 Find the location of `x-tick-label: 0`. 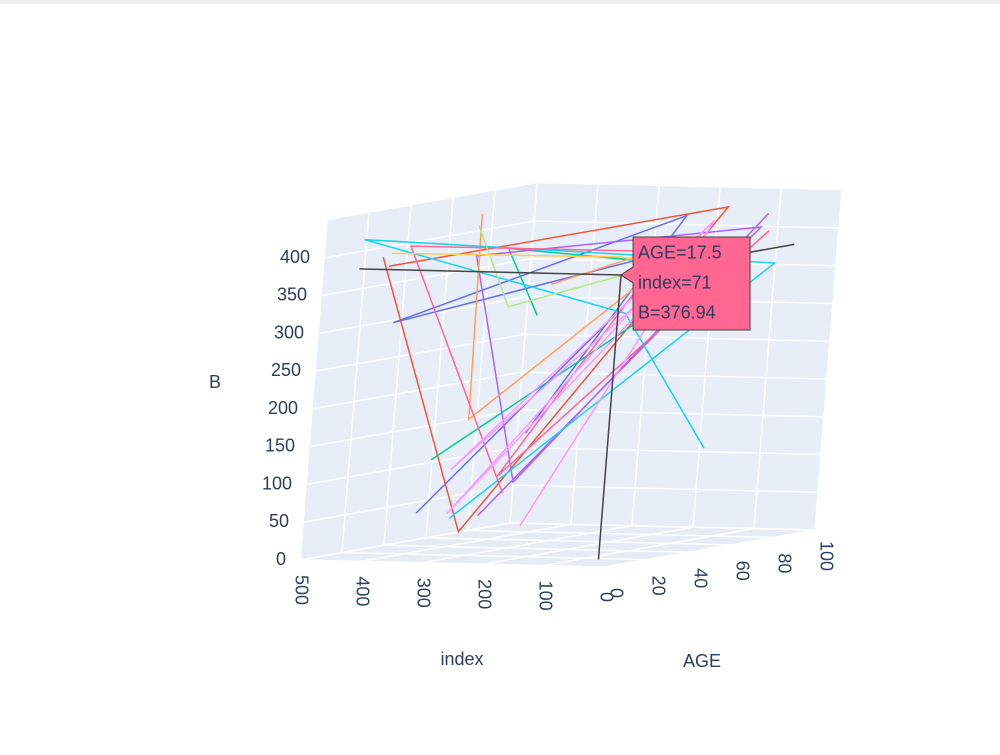

x-tick-label: 0 is located at coordinates (616, 593).